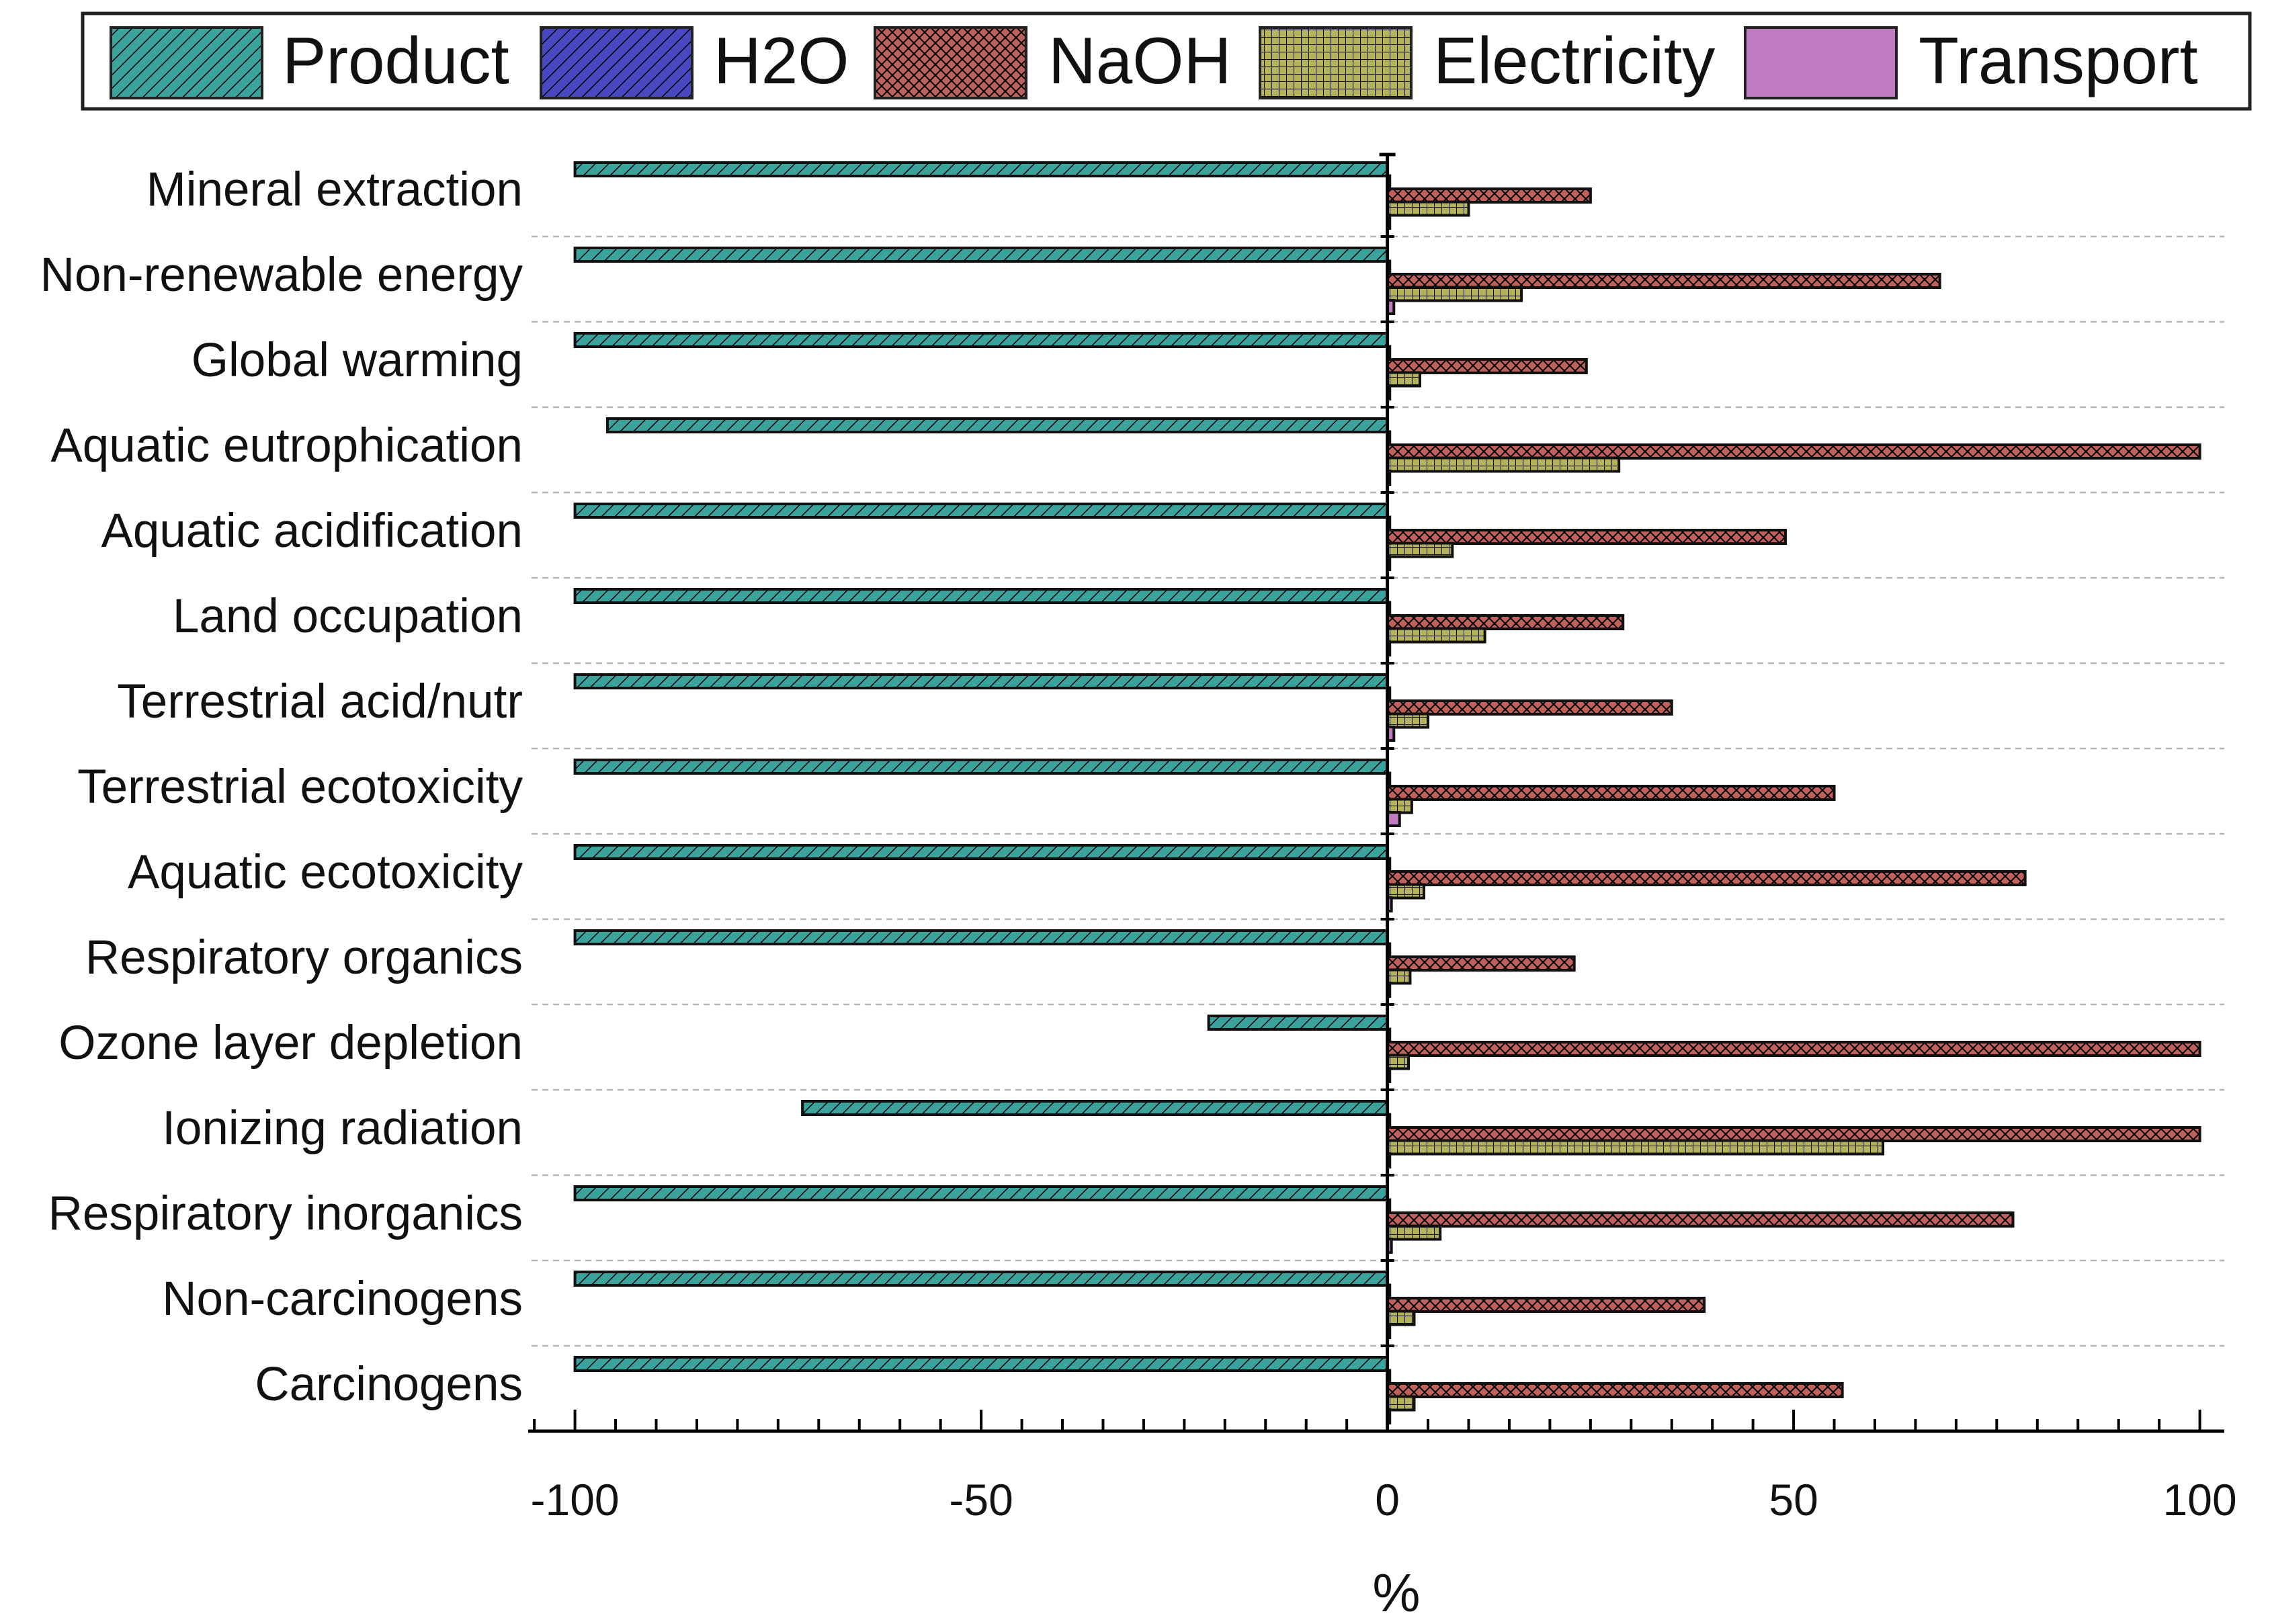 The image size is (2272, 1624). I want to click on legend-swatch-pattern-h2o, so click(616, 62).